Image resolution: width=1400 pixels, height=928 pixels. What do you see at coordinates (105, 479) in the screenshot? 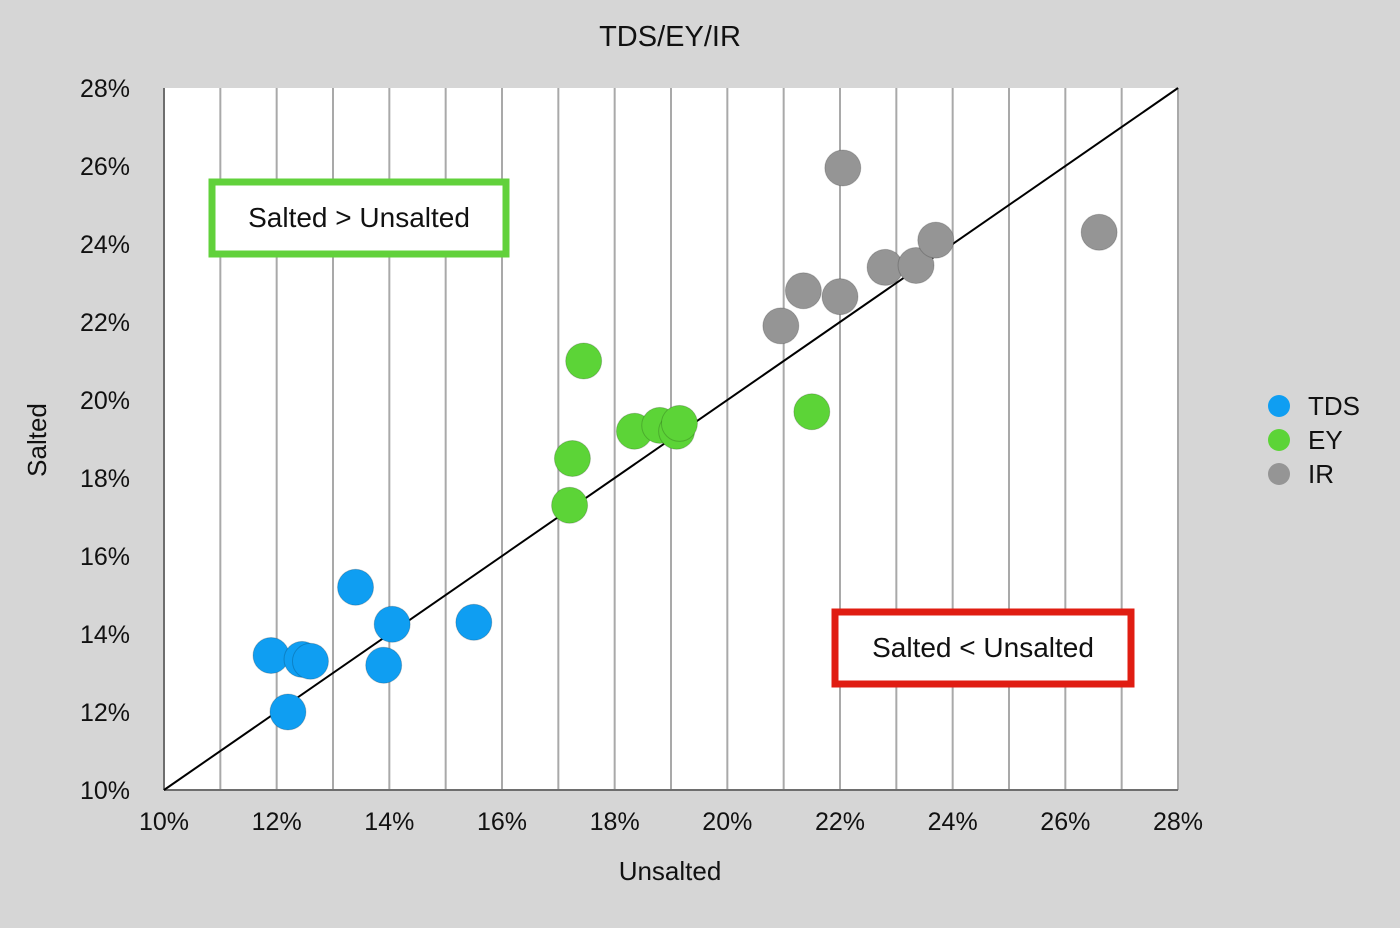
I see `y-tick-label: 18%` at bounding box center [105, 479].